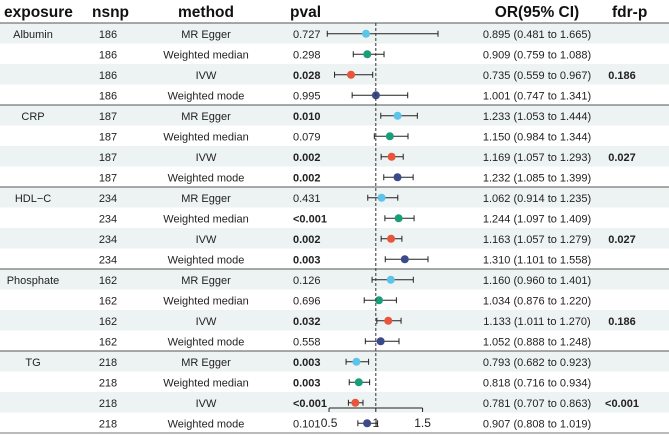 The width and height of the screenshot is (669, 436). What do you see at coordinates (206, 12) in the screenshot?
I see `header-method: method` at bounding box center [206, 12].